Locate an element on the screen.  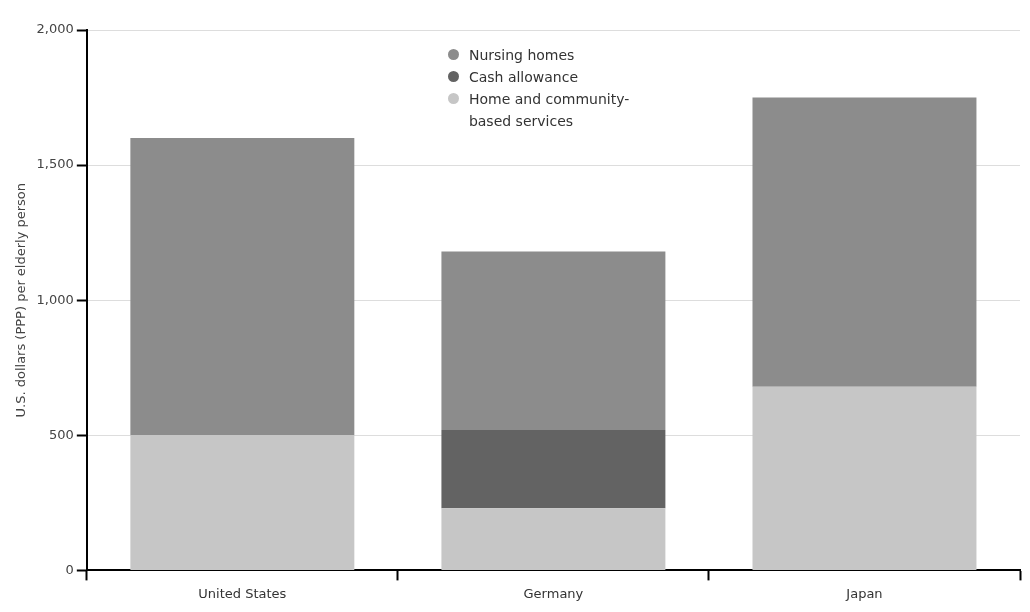
y-tick-label: 1,500 is located at coordinates (55, 164).